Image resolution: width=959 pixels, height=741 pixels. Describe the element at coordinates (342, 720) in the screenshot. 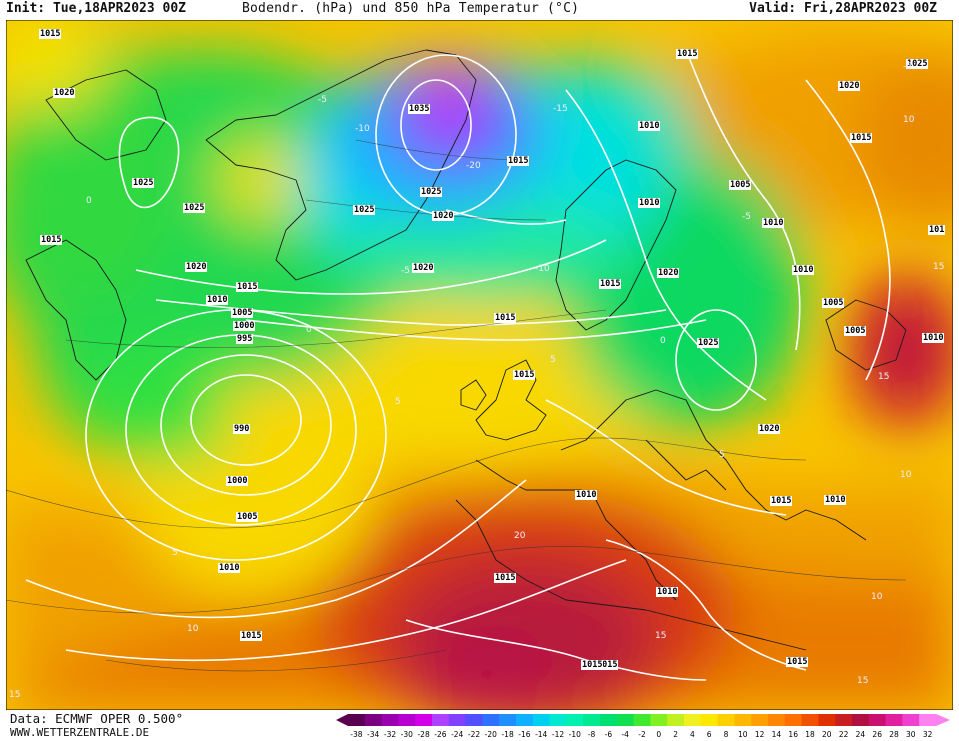

I see `legend-arrow-left` at that location.